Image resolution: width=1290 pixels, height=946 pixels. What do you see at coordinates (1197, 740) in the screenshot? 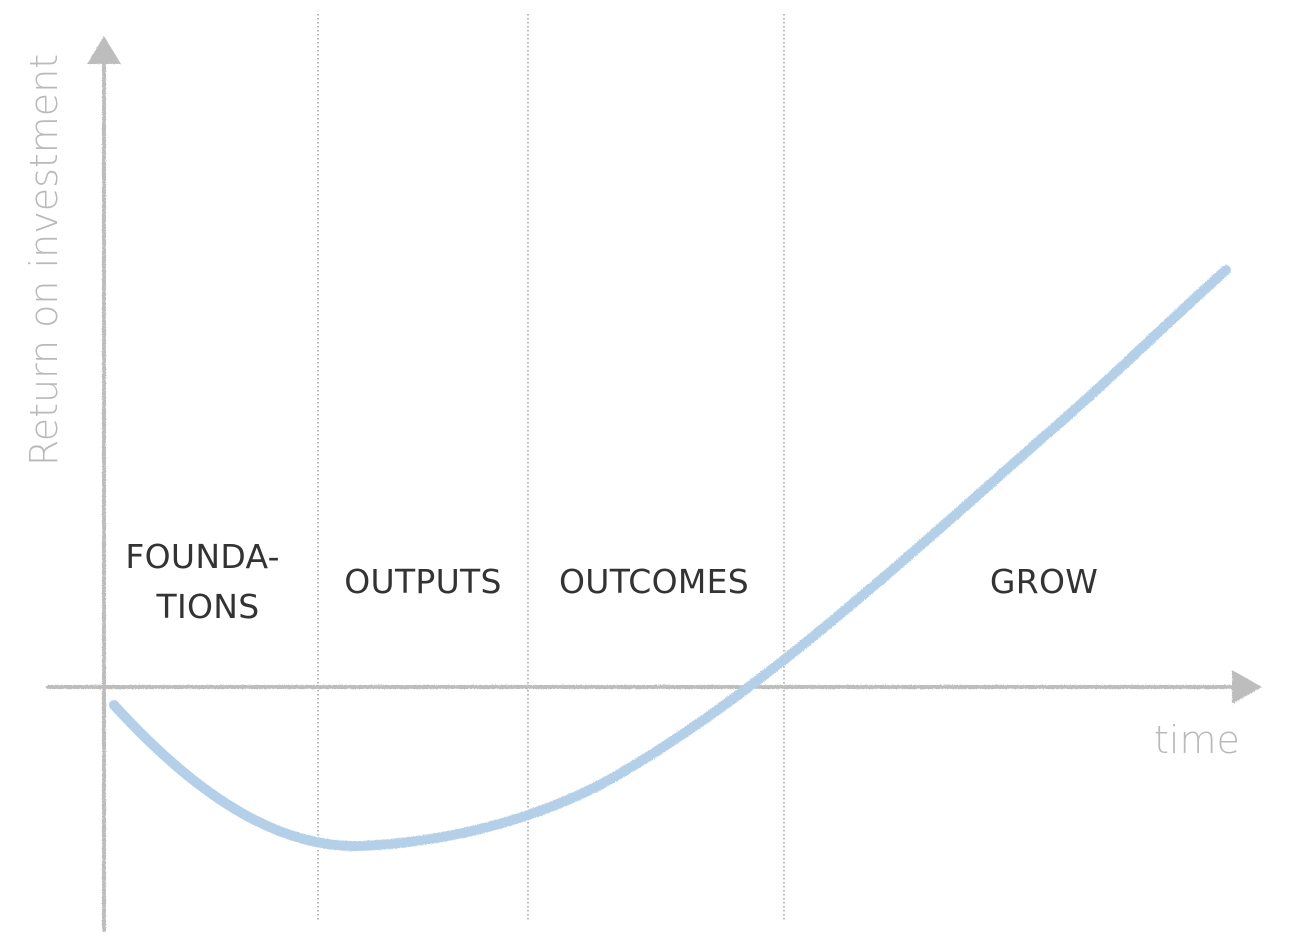
I see `x-axis-label: time` at bounding box center [1197, 740].